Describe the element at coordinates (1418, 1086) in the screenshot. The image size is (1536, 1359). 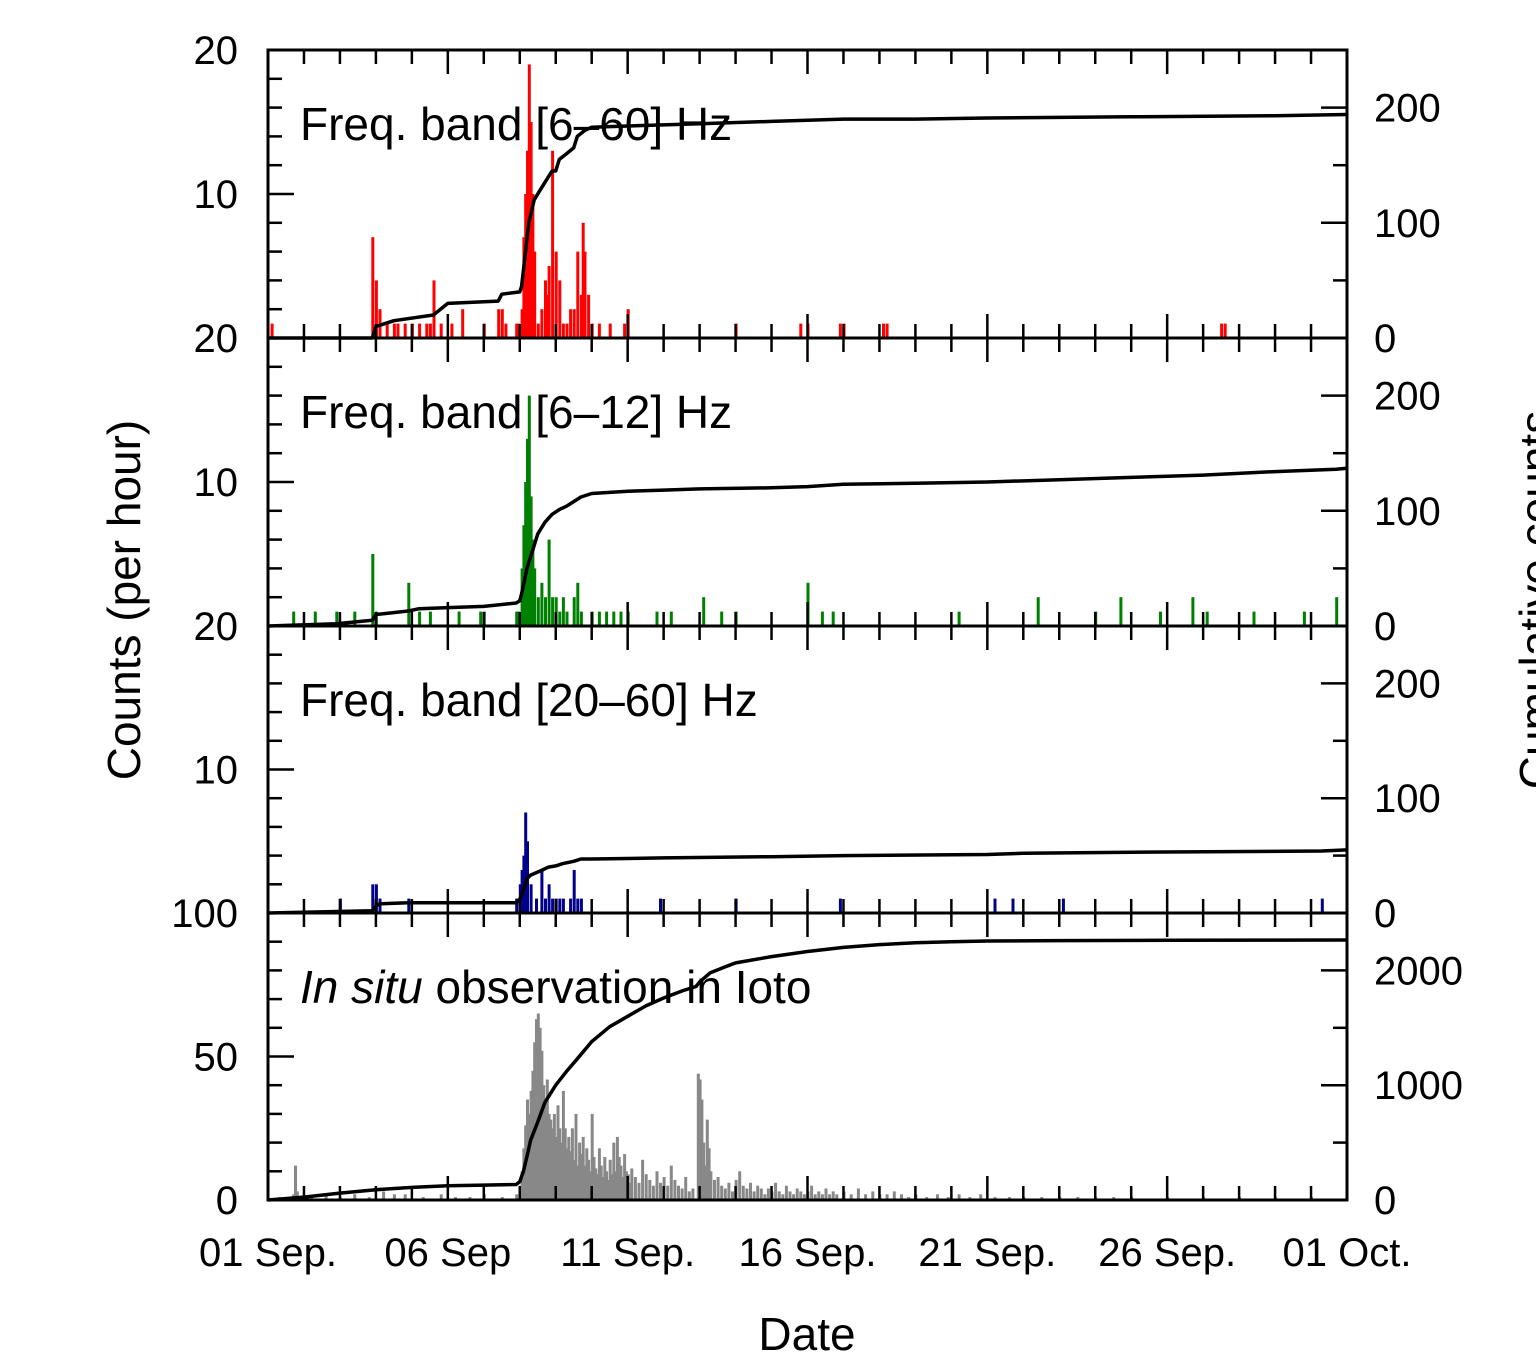
I see `in-situ-right-tick-label: 1000` at that location.